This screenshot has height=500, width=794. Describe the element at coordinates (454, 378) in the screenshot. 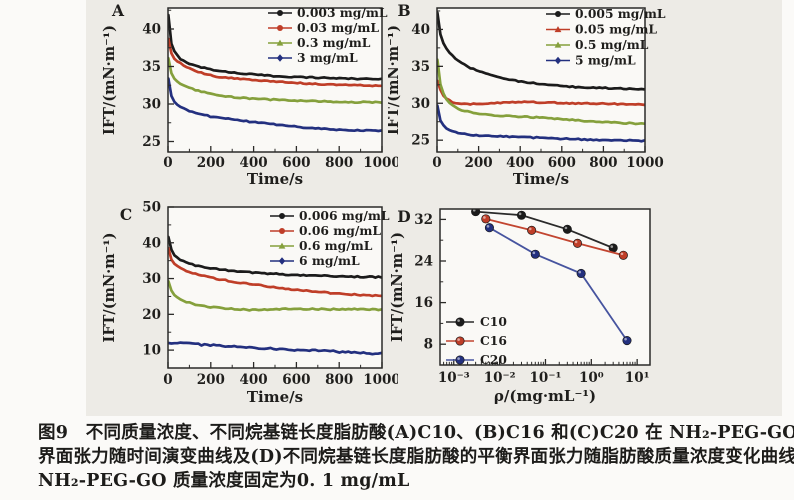

I see `svg-text: 10⁻³` at that location.